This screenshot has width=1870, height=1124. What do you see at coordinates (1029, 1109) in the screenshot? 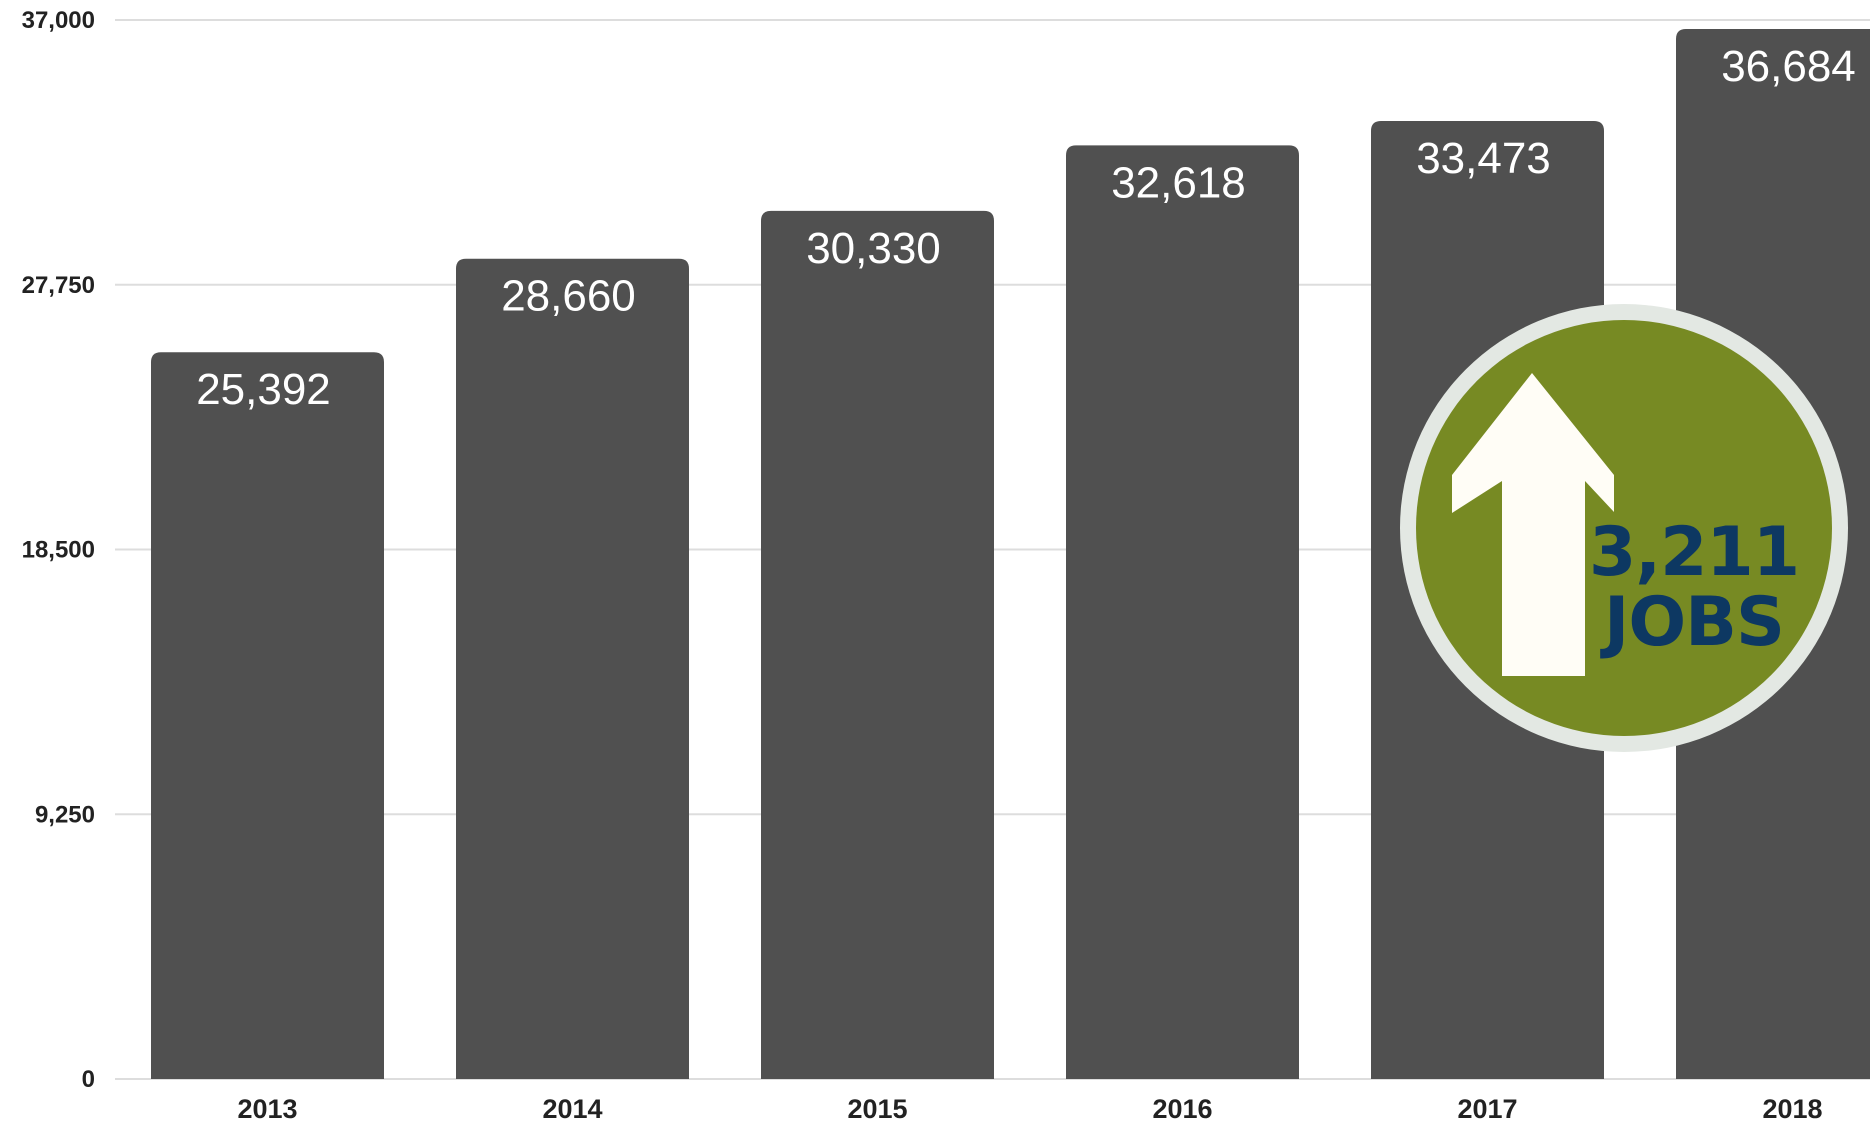
I see `x-axis-ticks: 2013 2014 2015 2016 2017 2018` at bounding box center [1029, 1109].